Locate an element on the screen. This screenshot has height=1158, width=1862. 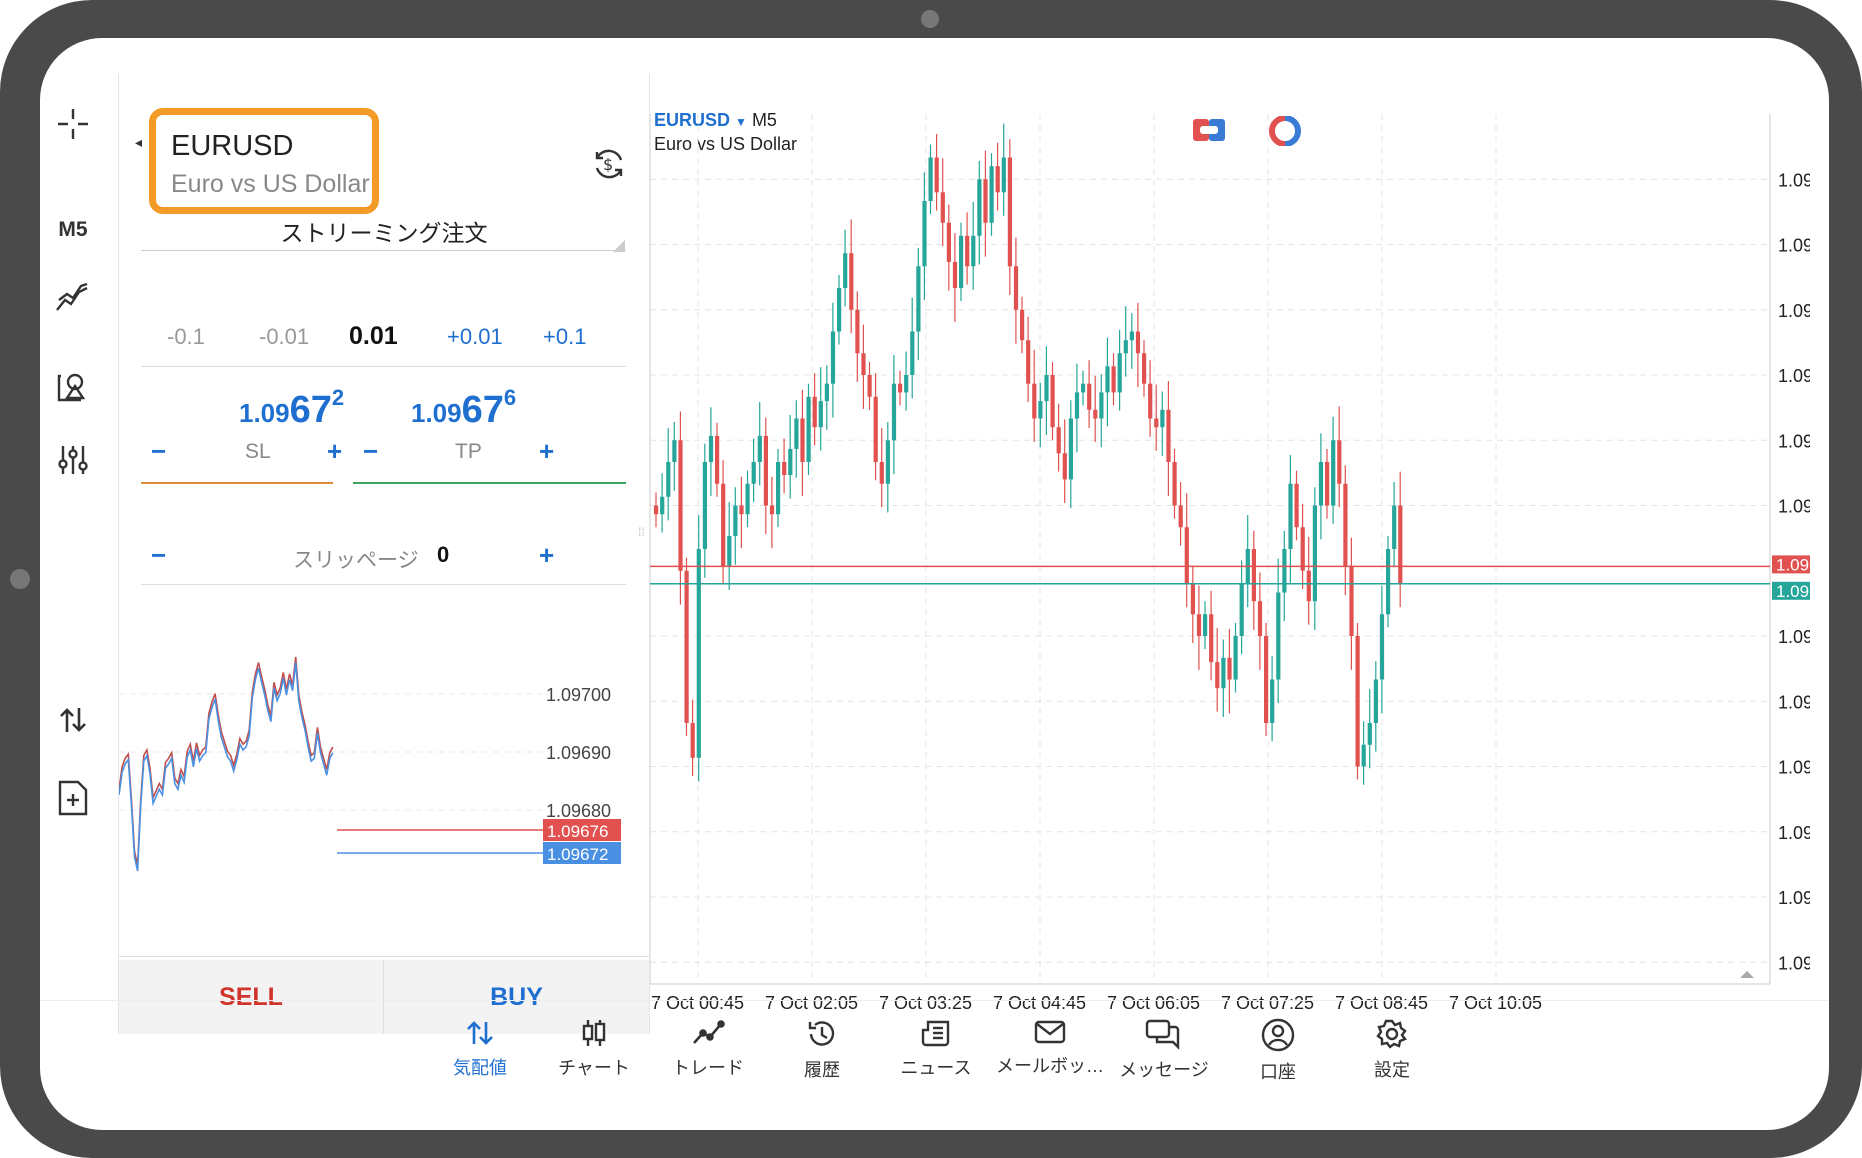
time-axis-label: 7 Oct 08:45 is located at coordinates (1381, 1003).